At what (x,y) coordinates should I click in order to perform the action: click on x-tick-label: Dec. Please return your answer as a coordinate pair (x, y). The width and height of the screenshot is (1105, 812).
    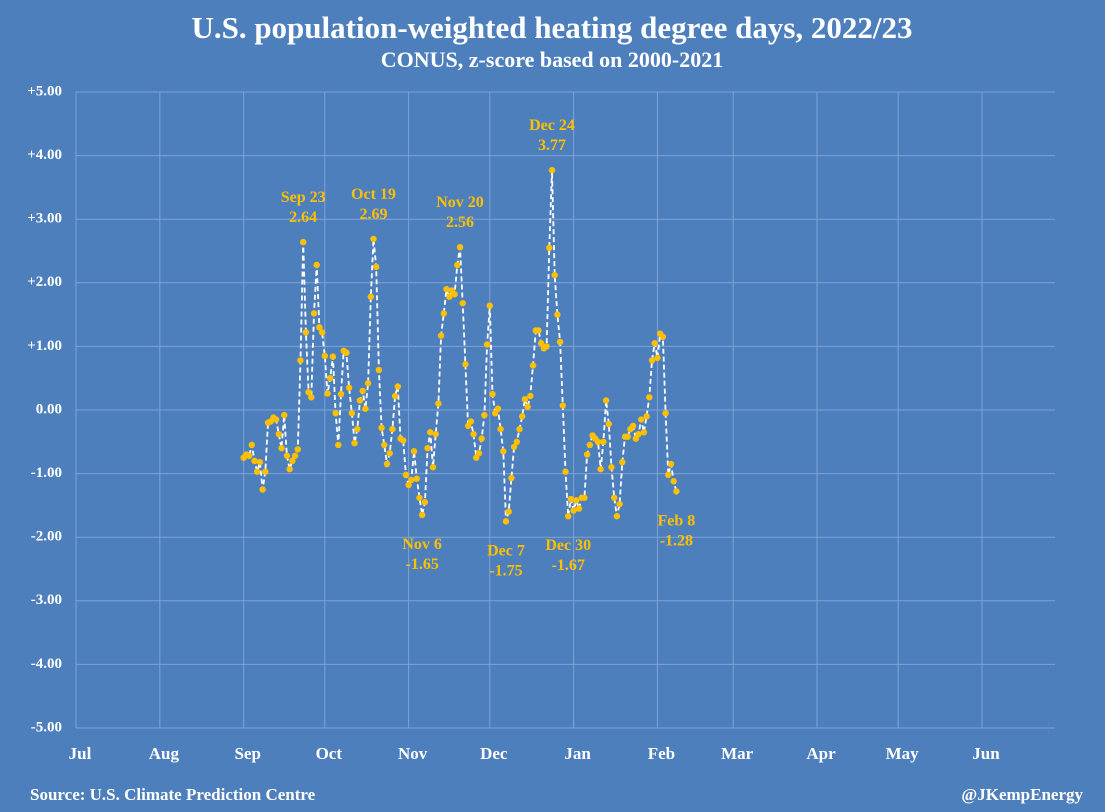
    Looking at the image, I should click on (494, 753).